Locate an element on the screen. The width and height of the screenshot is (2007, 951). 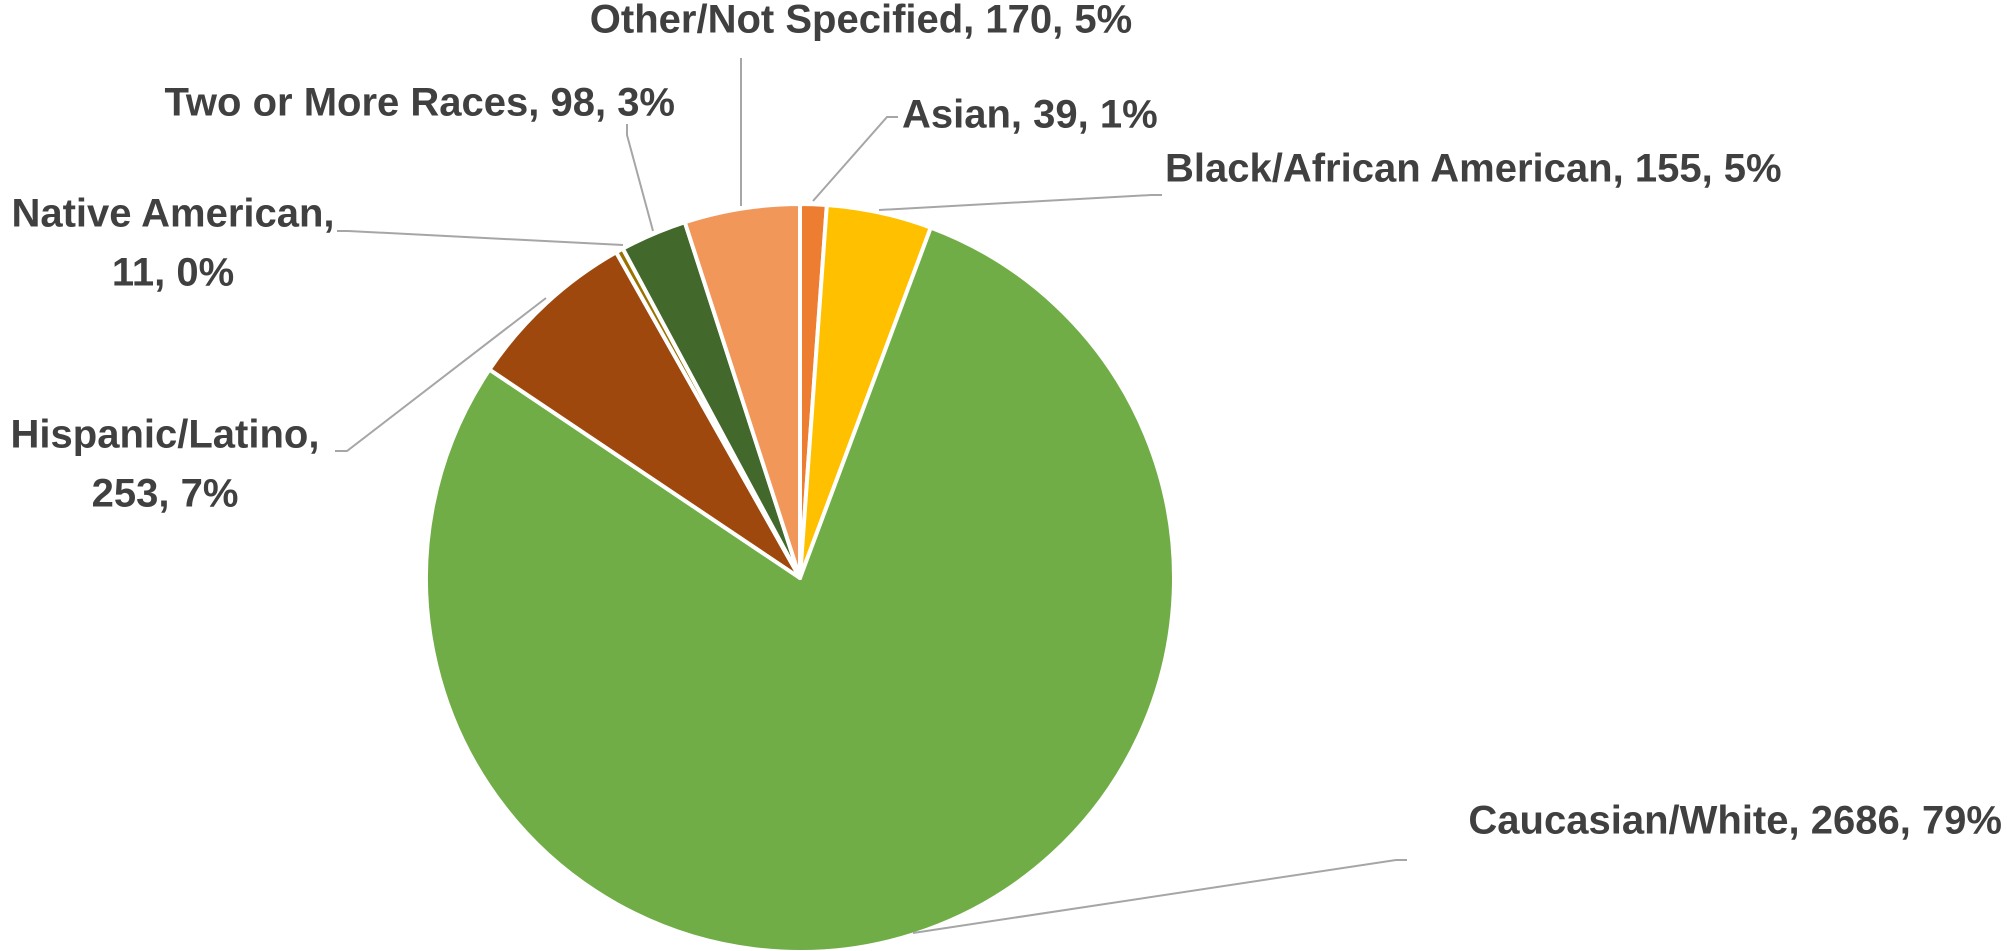
leader-line-asian is located at coordinates (855, 159).